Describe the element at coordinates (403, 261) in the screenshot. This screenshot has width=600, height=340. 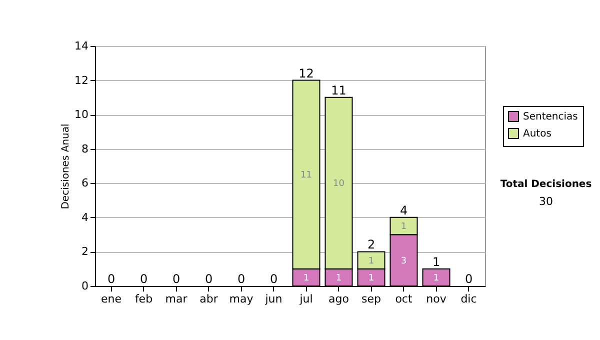
I see `data-label: 3` at that location.